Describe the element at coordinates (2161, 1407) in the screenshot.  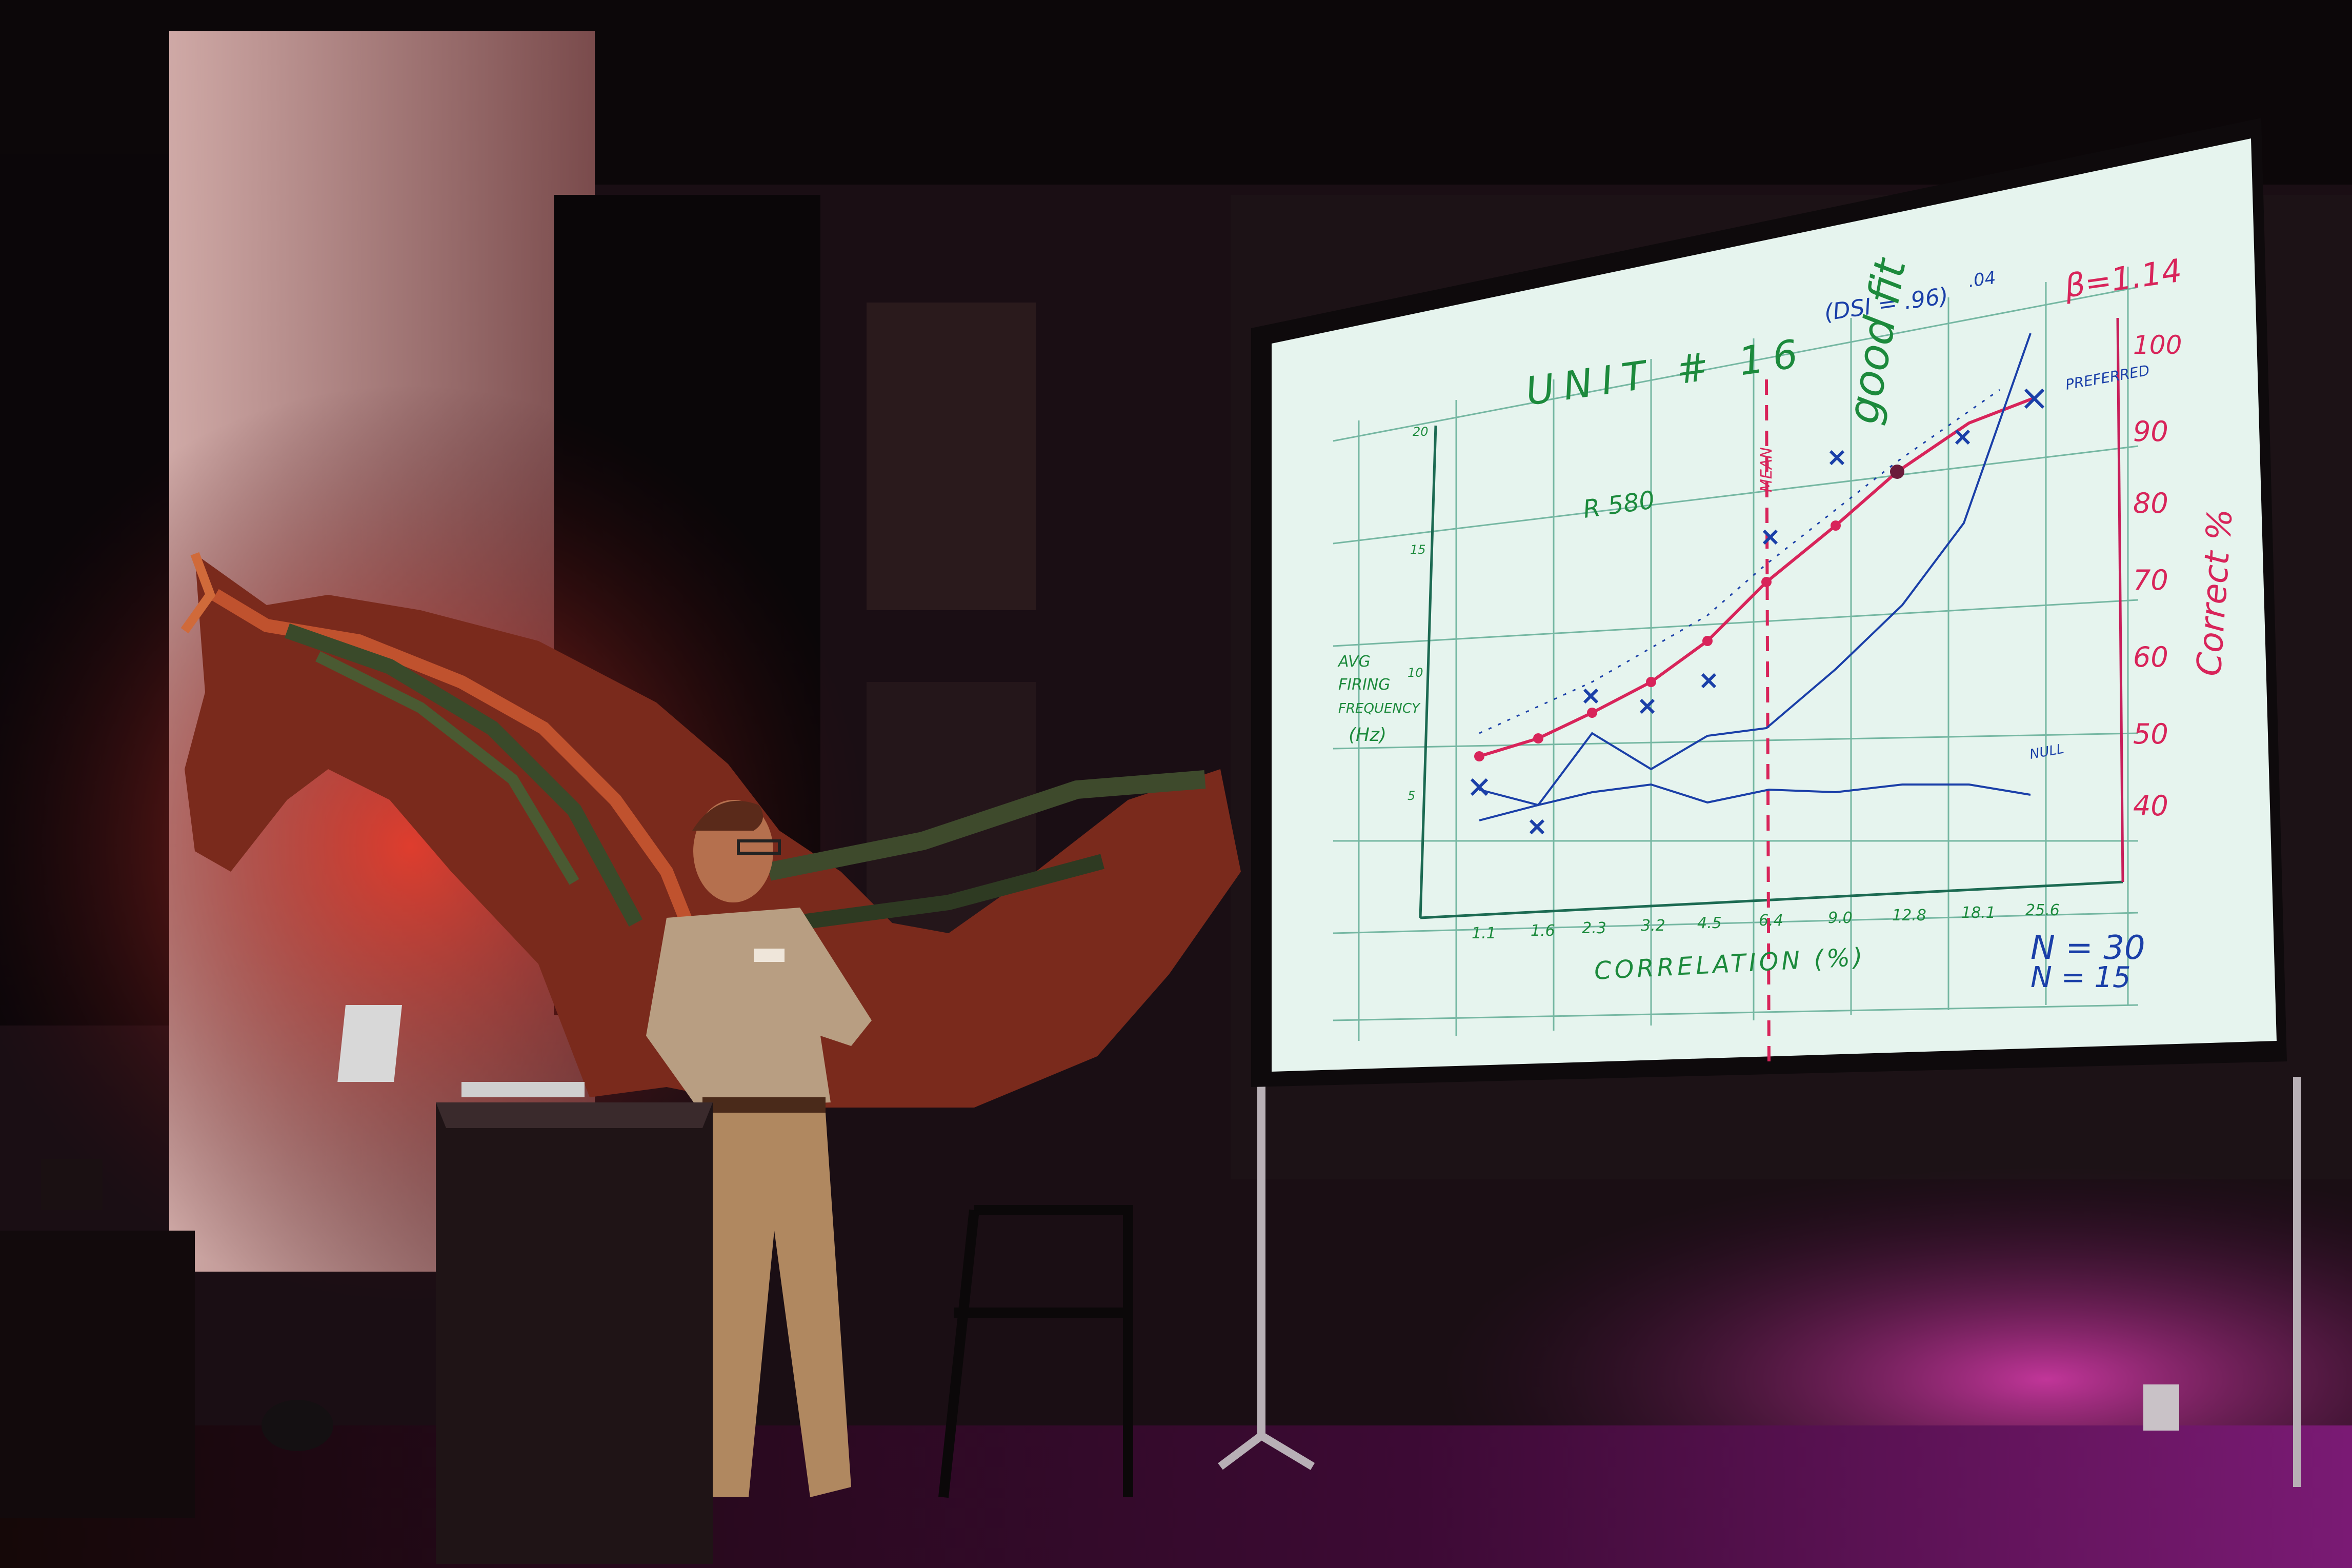
I see `wall-outlet` at that location.